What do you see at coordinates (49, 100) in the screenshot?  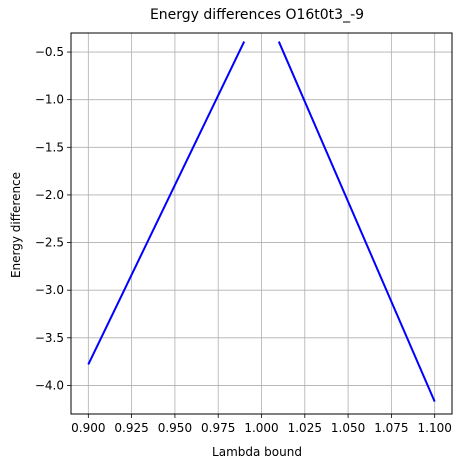 I see `y-tick-label: −1.0` at bounding box center [49, 100].